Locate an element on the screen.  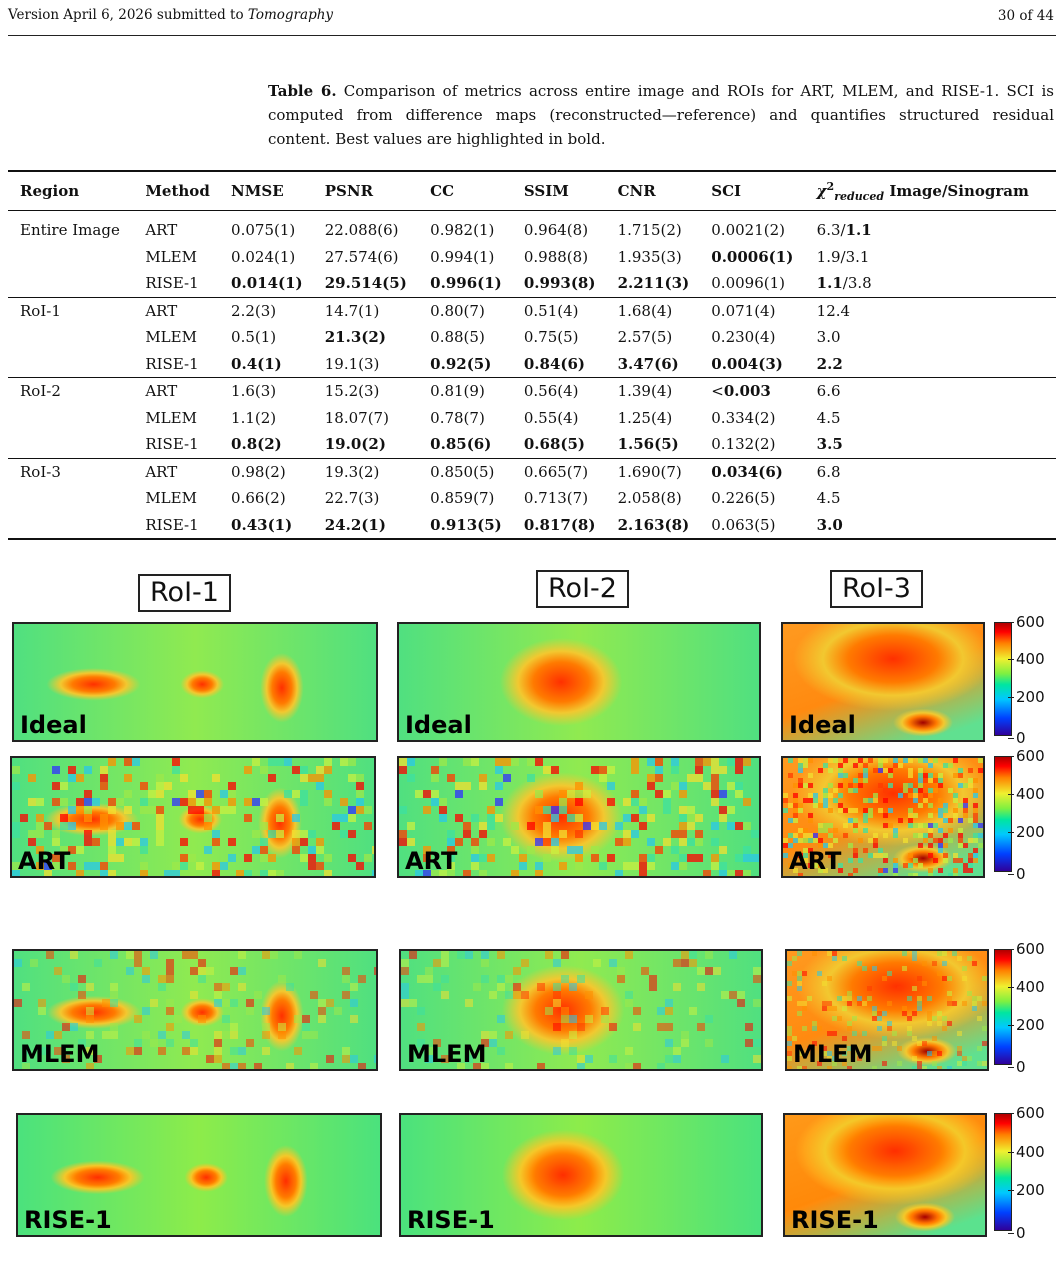
header-rule is located at coordinates (532, 35).